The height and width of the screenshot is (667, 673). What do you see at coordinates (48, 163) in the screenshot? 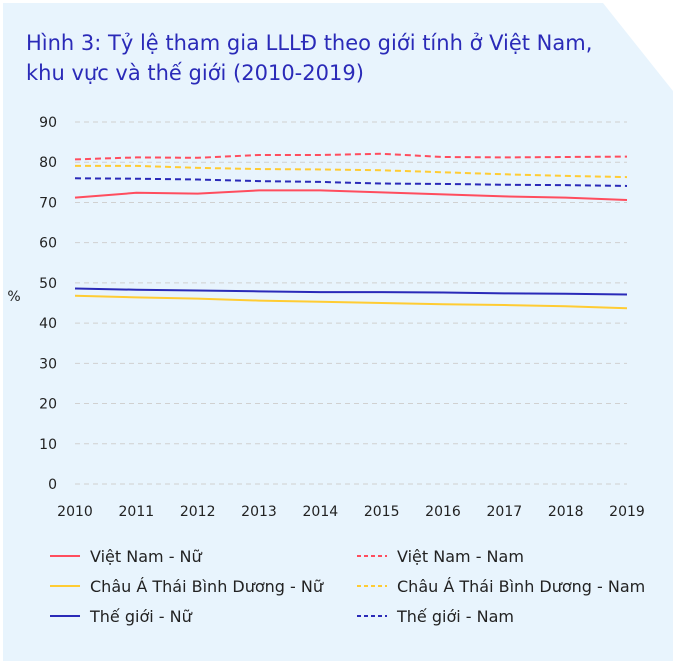
I see `y-tick-label: 80` at bounding box center [48, 163].